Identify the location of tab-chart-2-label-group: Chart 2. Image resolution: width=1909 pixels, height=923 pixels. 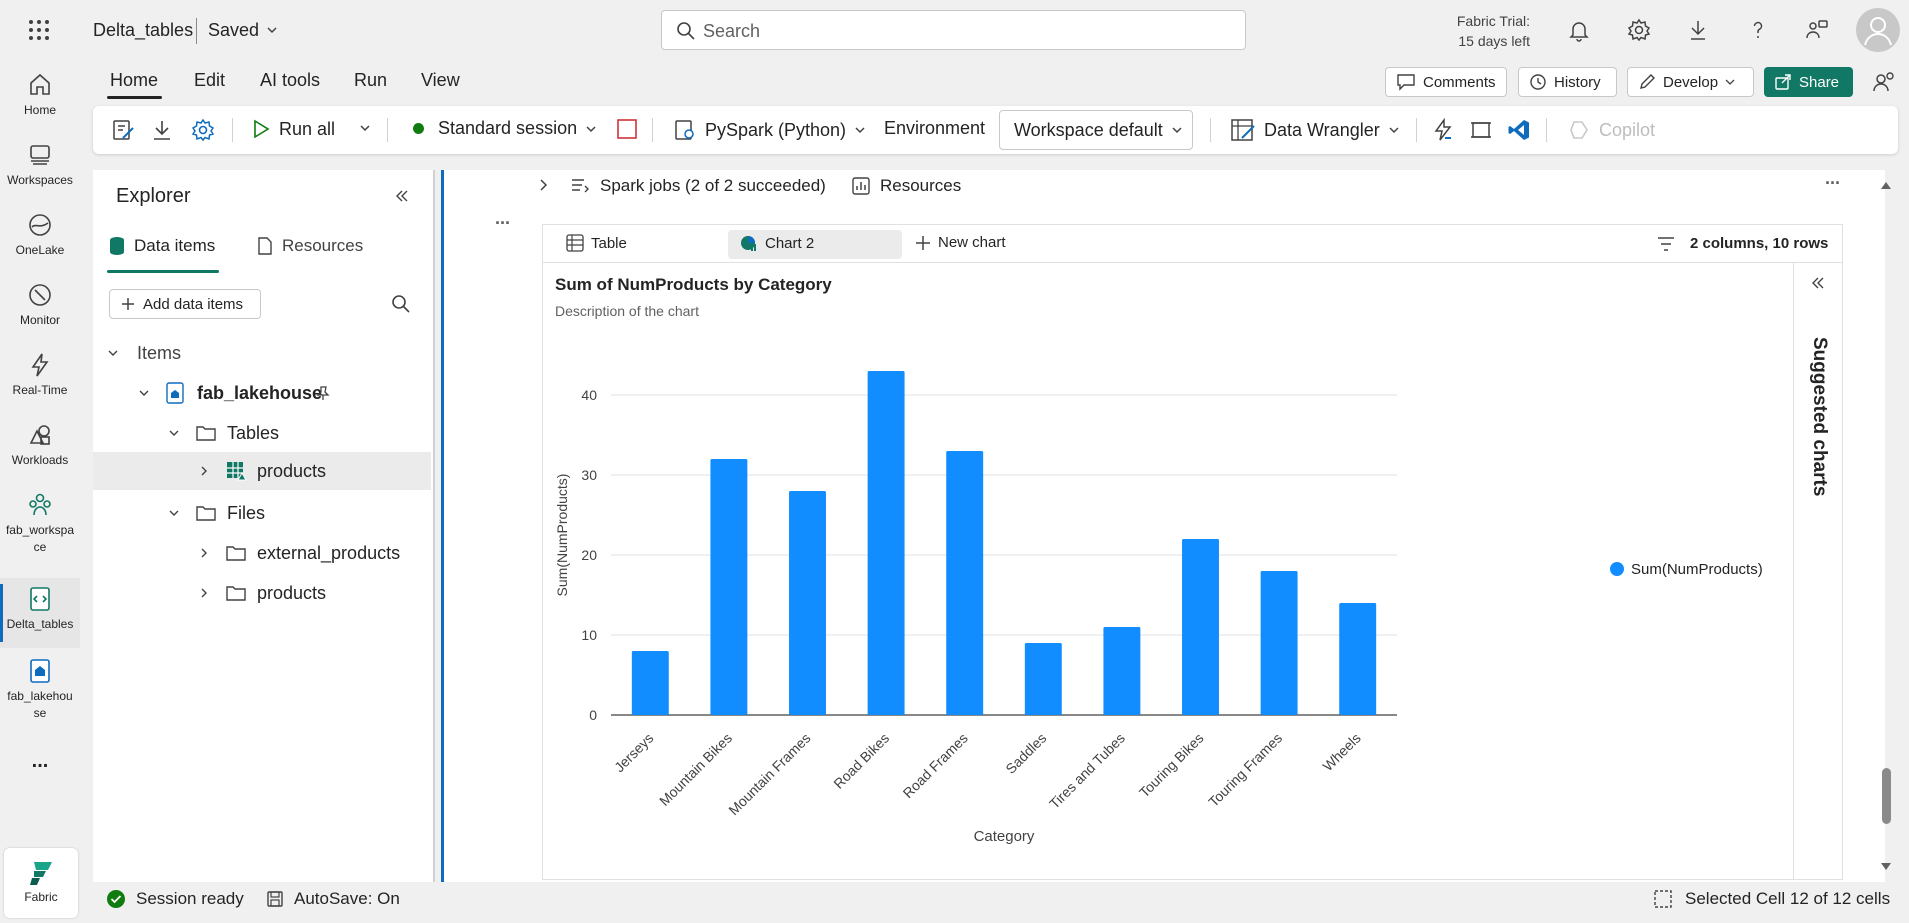
(777, 243).